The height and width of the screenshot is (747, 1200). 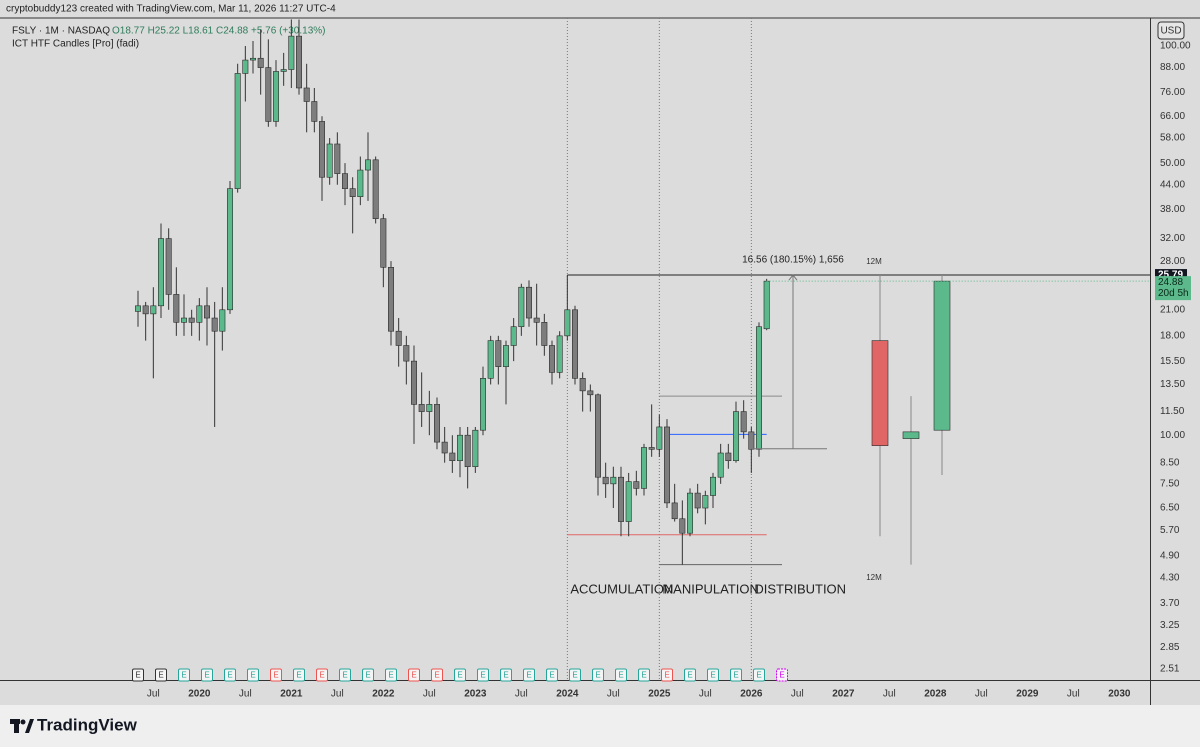 What do you see at coordinates (1027, 694) in the screenshot?
I see `x-tick-label: 2029` at bounding box center [1027, 694].